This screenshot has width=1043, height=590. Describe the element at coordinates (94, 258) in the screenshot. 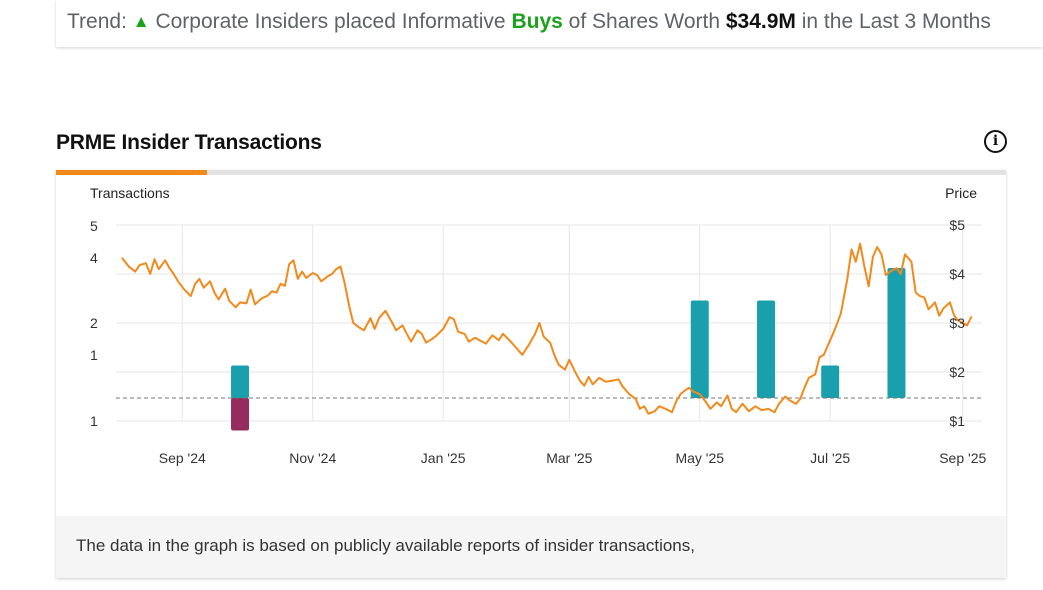

I see `left-tick-label: 4` at that location.